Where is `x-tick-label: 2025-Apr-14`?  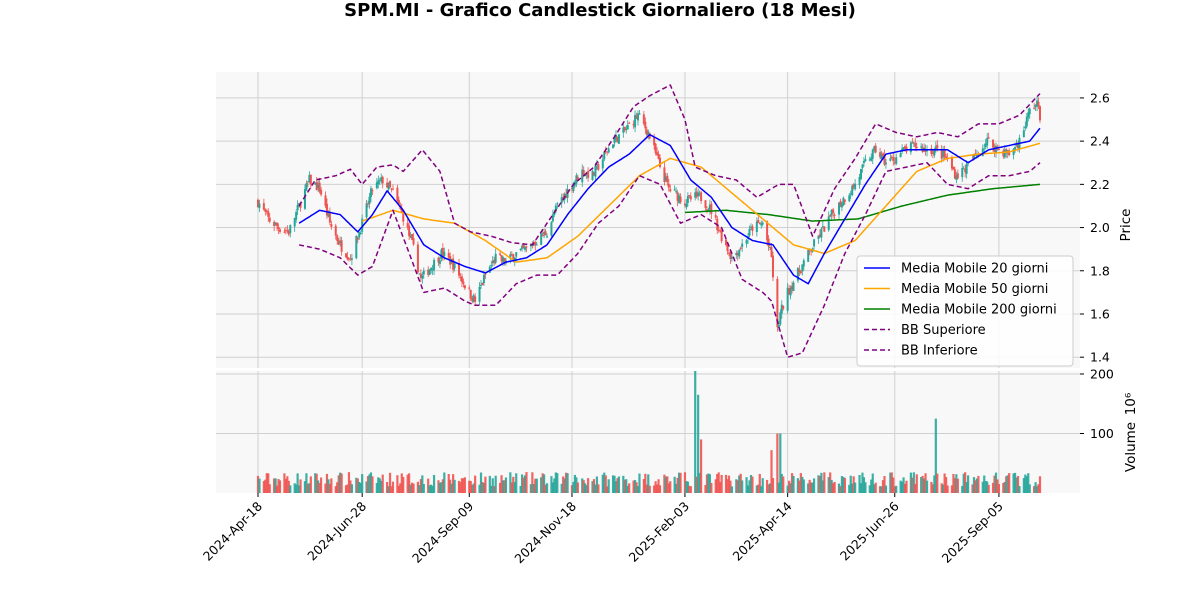
x-tick-label: 2025-Apr-14 is located at coordinates (762, 530).